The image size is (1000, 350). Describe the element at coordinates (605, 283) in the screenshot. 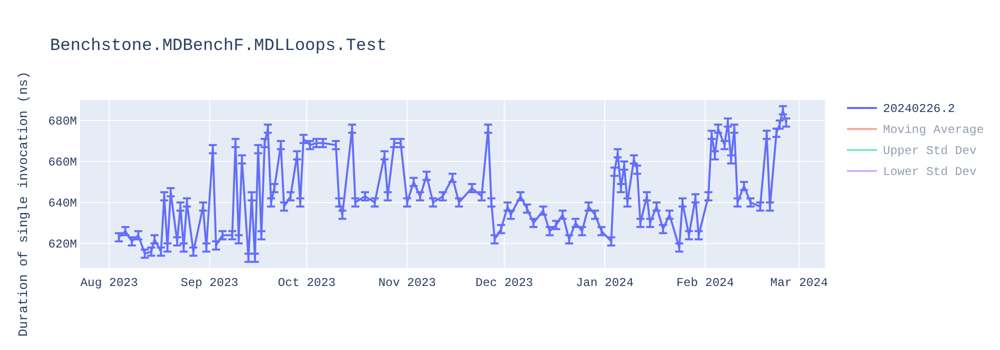

I see `x-tick-label: Jan 2024` at that location.